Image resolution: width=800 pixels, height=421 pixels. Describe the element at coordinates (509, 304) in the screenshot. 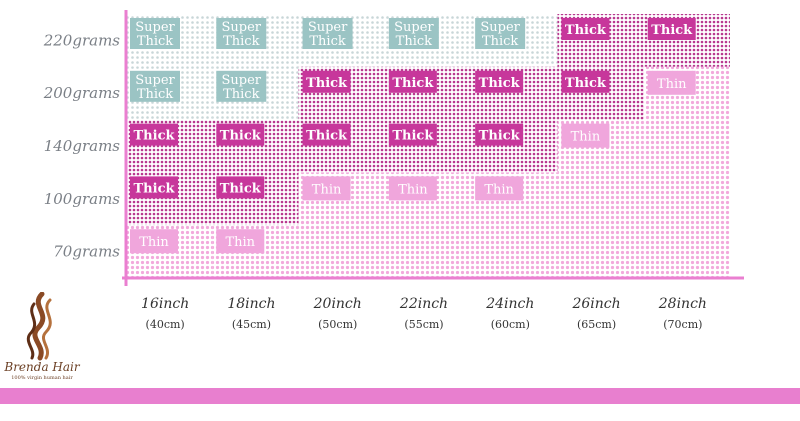

I see `x-tick-label: 24inch` at that location.